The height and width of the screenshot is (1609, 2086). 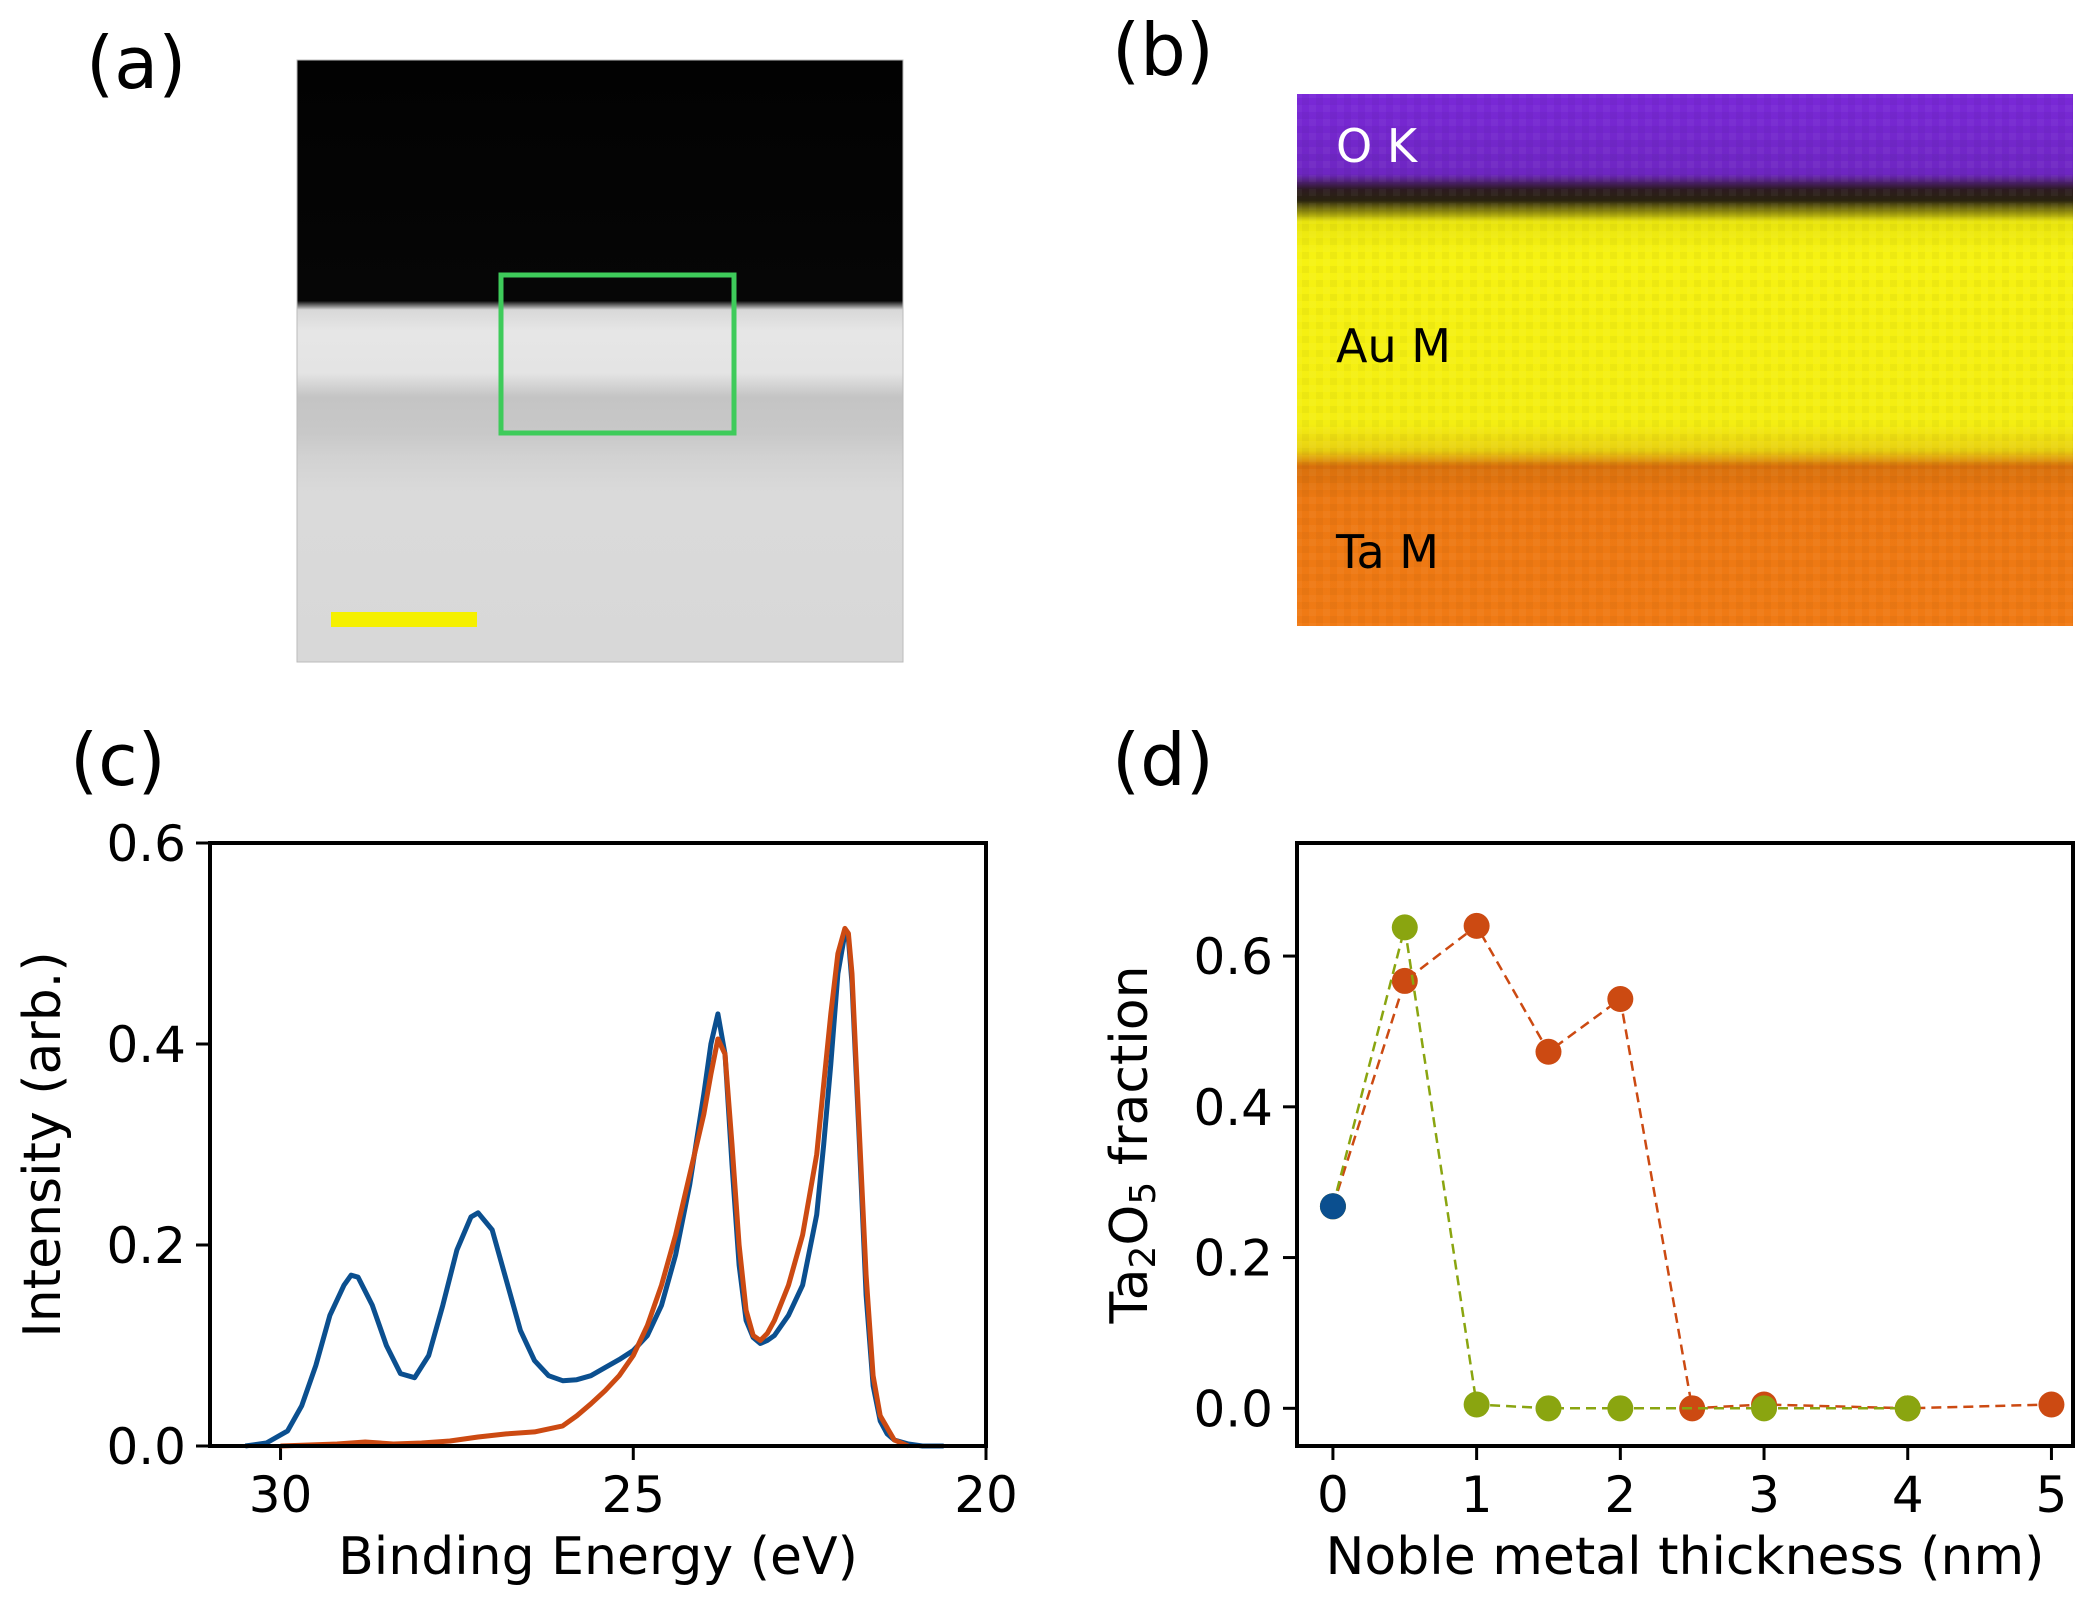 What do you see at coordinates (1685, 1557) in the screenshot?
I see `x-axis-label: Noble metal thickness (nm)` at bounding box center [1685, 1557].